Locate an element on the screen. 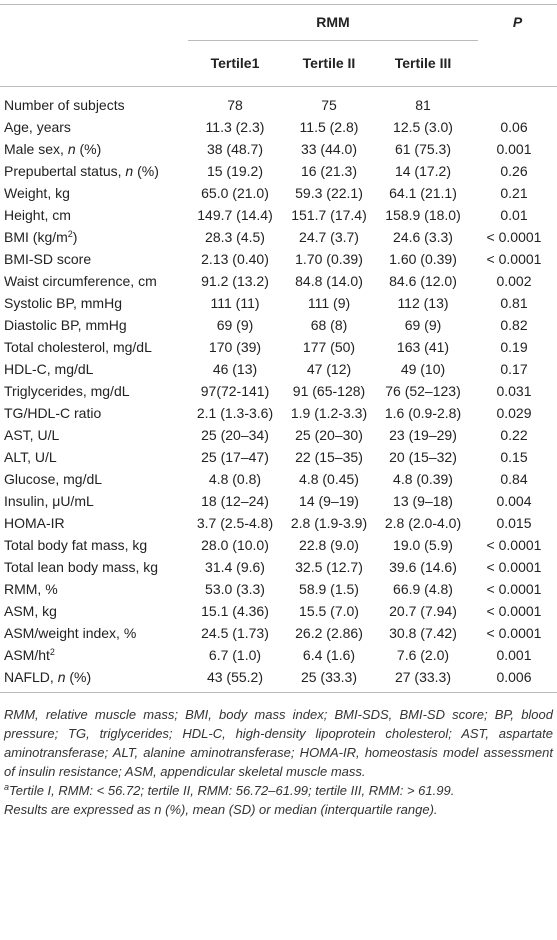 The image size is (557, 940). row-label: BMI (kg/m2) is located at coordinates (40, 237).